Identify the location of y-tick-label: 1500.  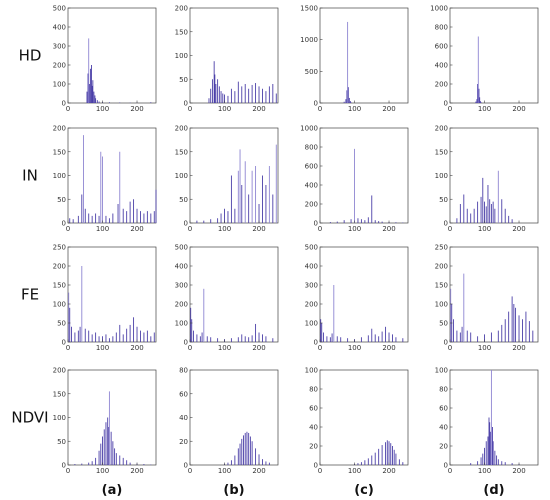
(309, 9).